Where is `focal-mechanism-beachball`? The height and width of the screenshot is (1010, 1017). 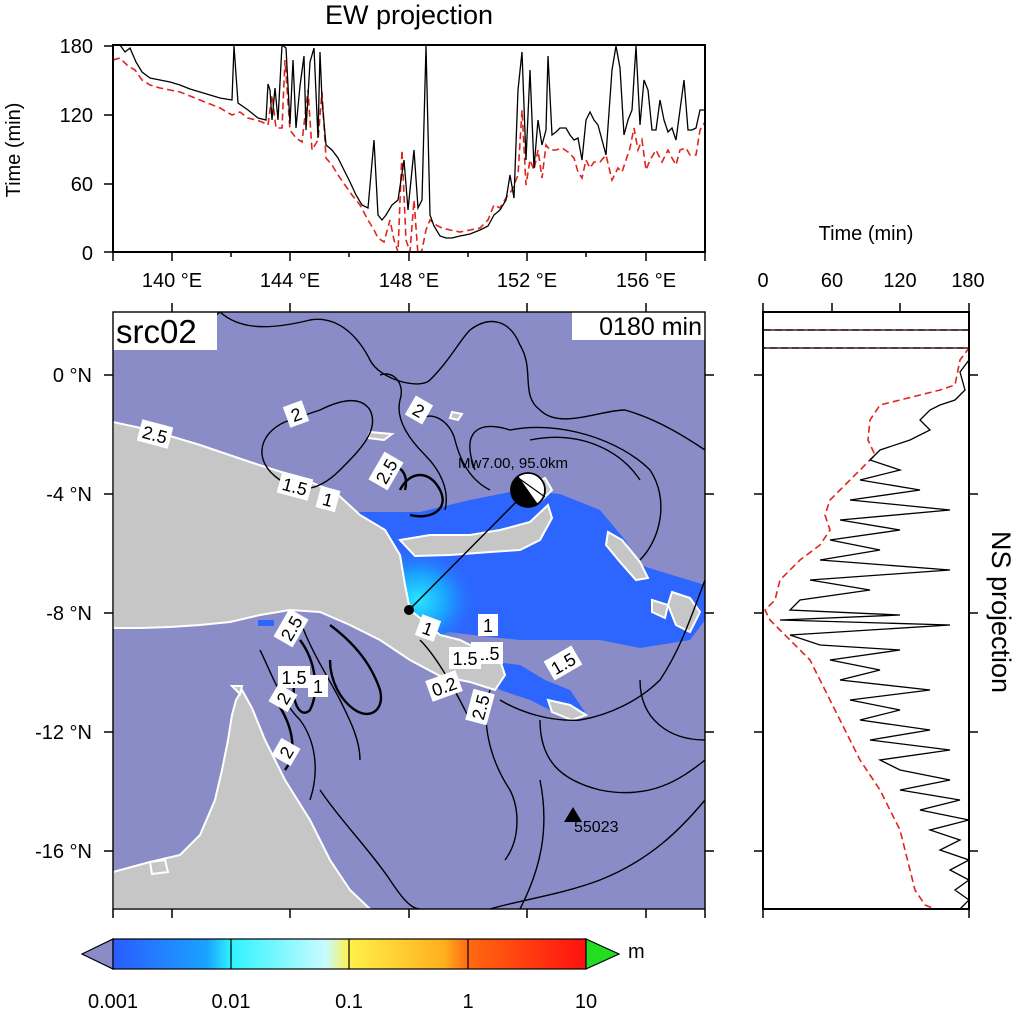
focal-mechanism-beachball is located at coordinates (528, 490).